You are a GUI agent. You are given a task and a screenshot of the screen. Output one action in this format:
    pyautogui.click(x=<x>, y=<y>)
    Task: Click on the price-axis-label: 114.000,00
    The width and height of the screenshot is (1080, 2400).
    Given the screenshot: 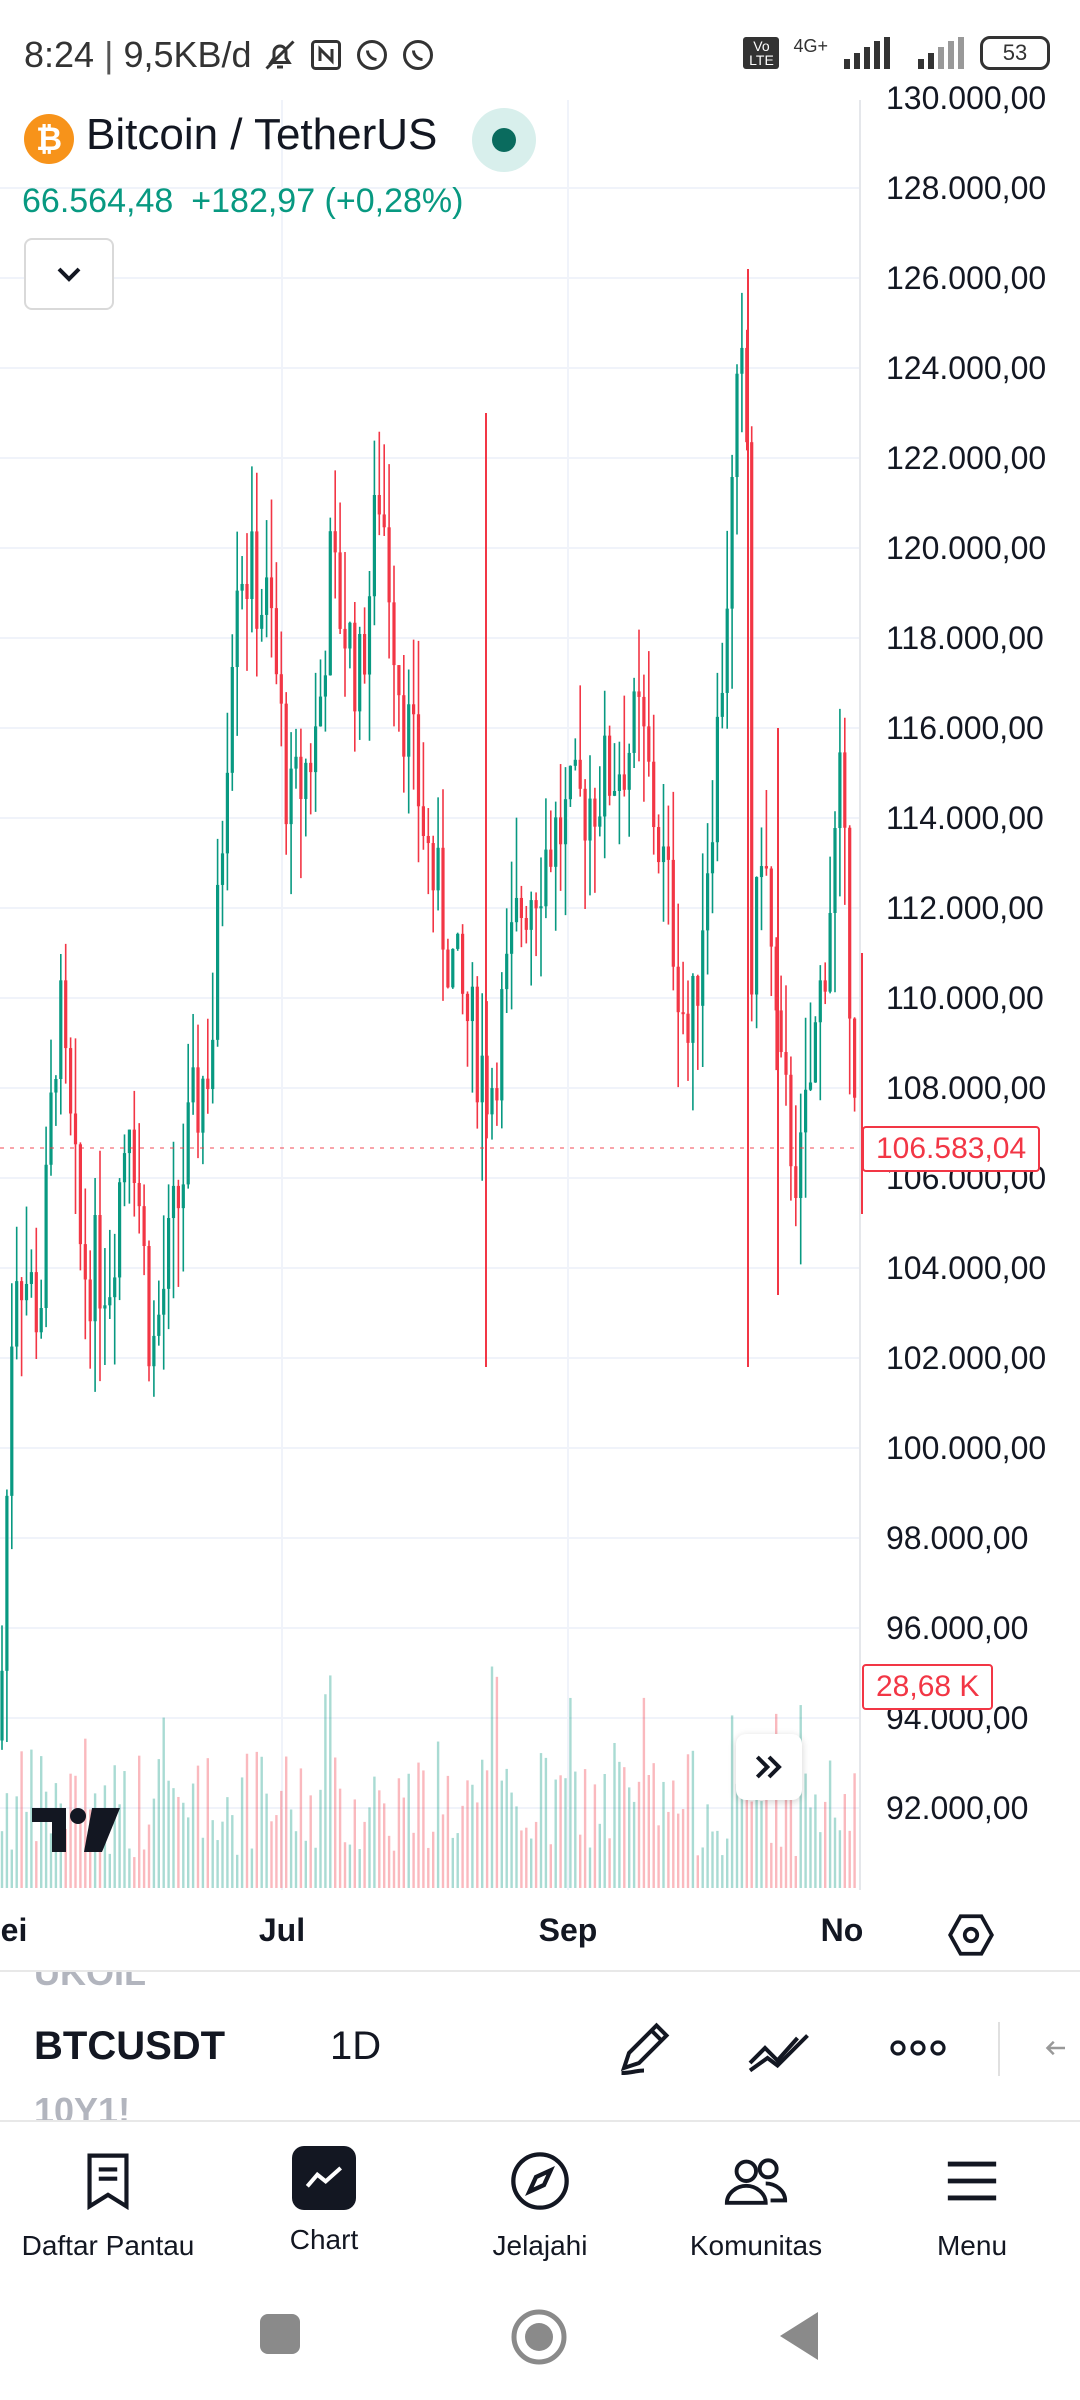 What is the action you would take?
    pyautogui.click(x=965, y=818)
    